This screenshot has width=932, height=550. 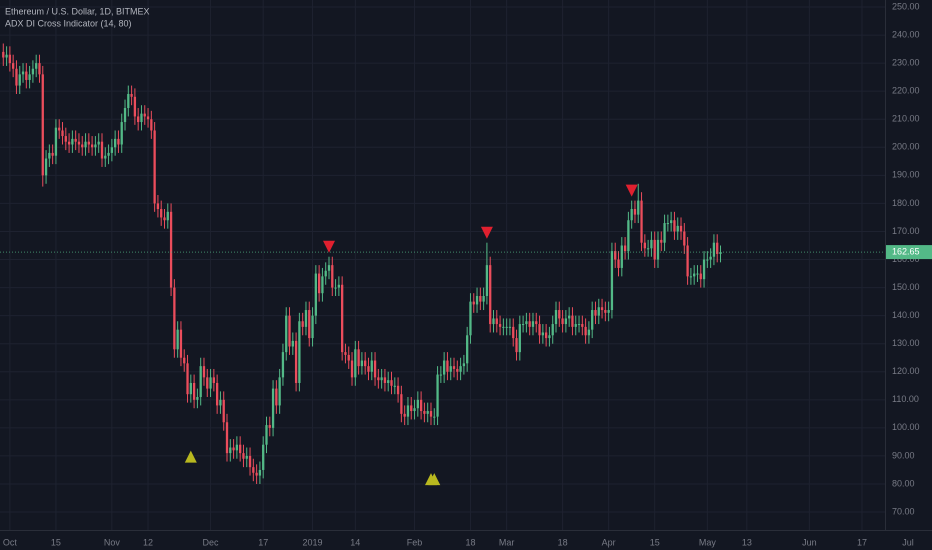 I want to click on x-tick-label: 2019, so click(x=313, y=542).